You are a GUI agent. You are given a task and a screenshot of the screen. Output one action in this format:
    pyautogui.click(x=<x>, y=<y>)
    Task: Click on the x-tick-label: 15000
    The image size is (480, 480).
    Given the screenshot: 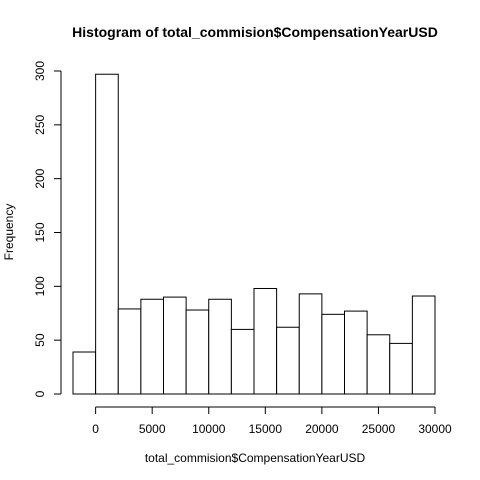 What is the action you would take?
    pyautogui.click(x=266, y=429)
    